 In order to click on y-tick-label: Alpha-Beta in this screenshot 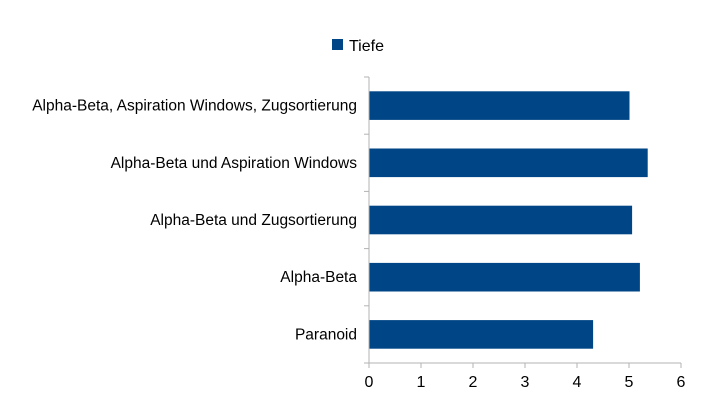, I will do `click(318, 277)`.